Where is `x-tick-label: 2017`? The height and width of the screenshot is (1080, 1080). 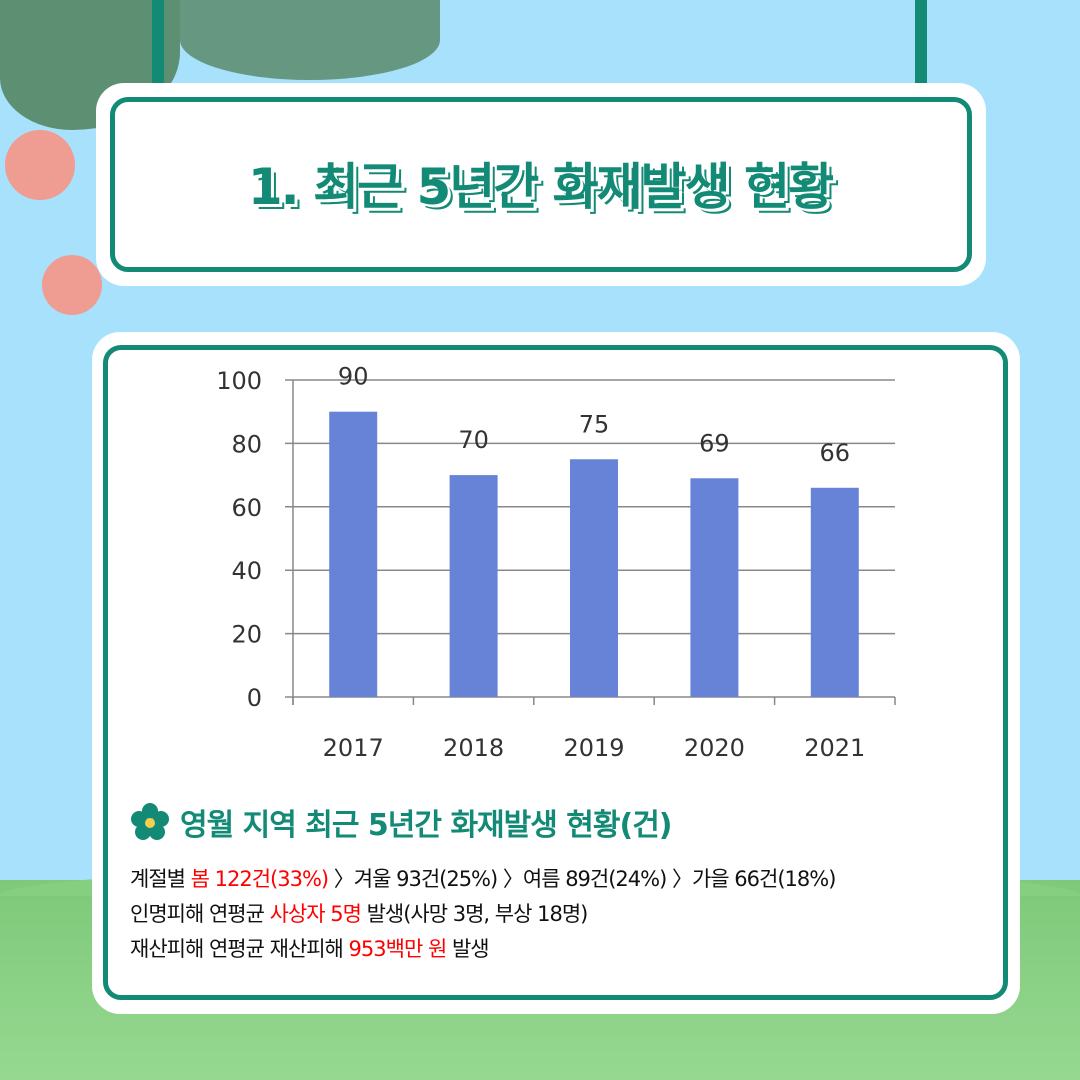
x-tick-label: 2017 is located at coordinates (353, 748).